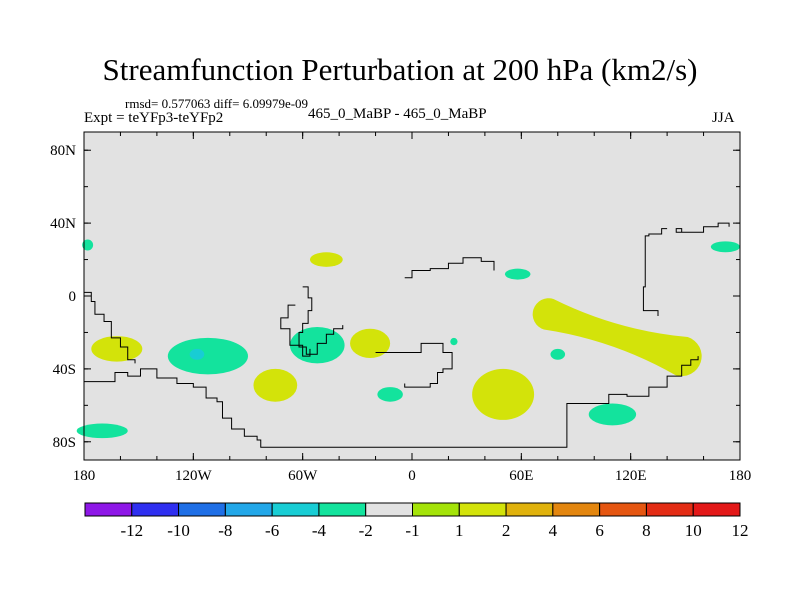 This screenshot has height=600, width=800. I want to click on colorbar-label: 8, so click(646, 530).